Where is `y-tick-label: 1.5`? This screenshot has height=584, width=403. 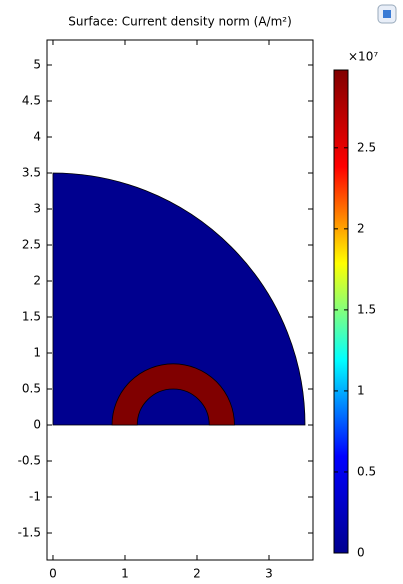 y-tick-label: 1.5 is located at coordinates (31, 316).